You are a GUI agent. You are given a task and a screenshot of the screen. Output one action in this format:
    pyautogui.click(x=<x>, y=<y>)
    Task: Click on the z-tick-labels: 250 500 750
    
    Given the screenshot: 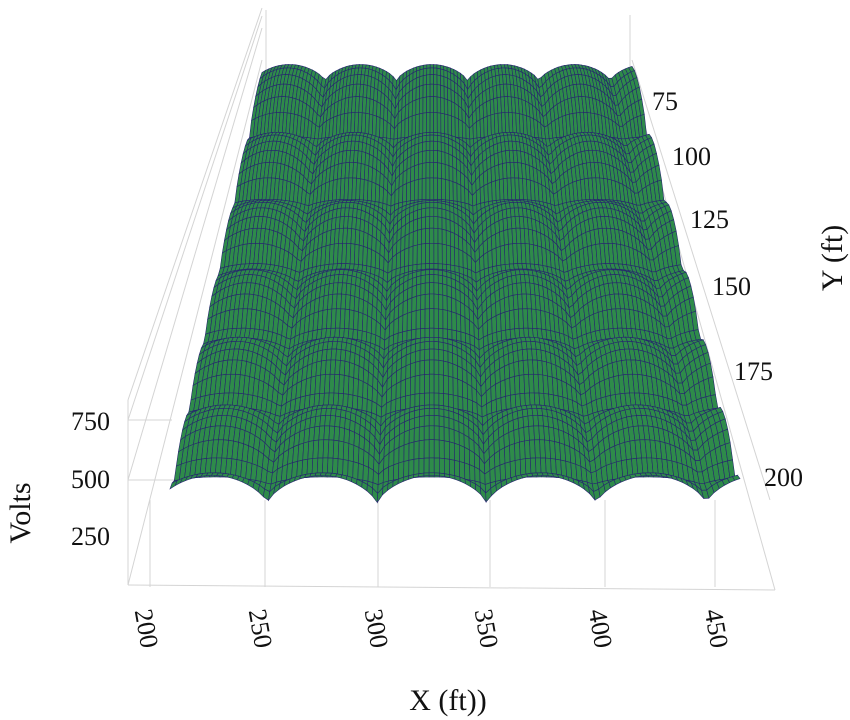 What is the action you would take?
    pyautogui.click(x=90, y=479)
    